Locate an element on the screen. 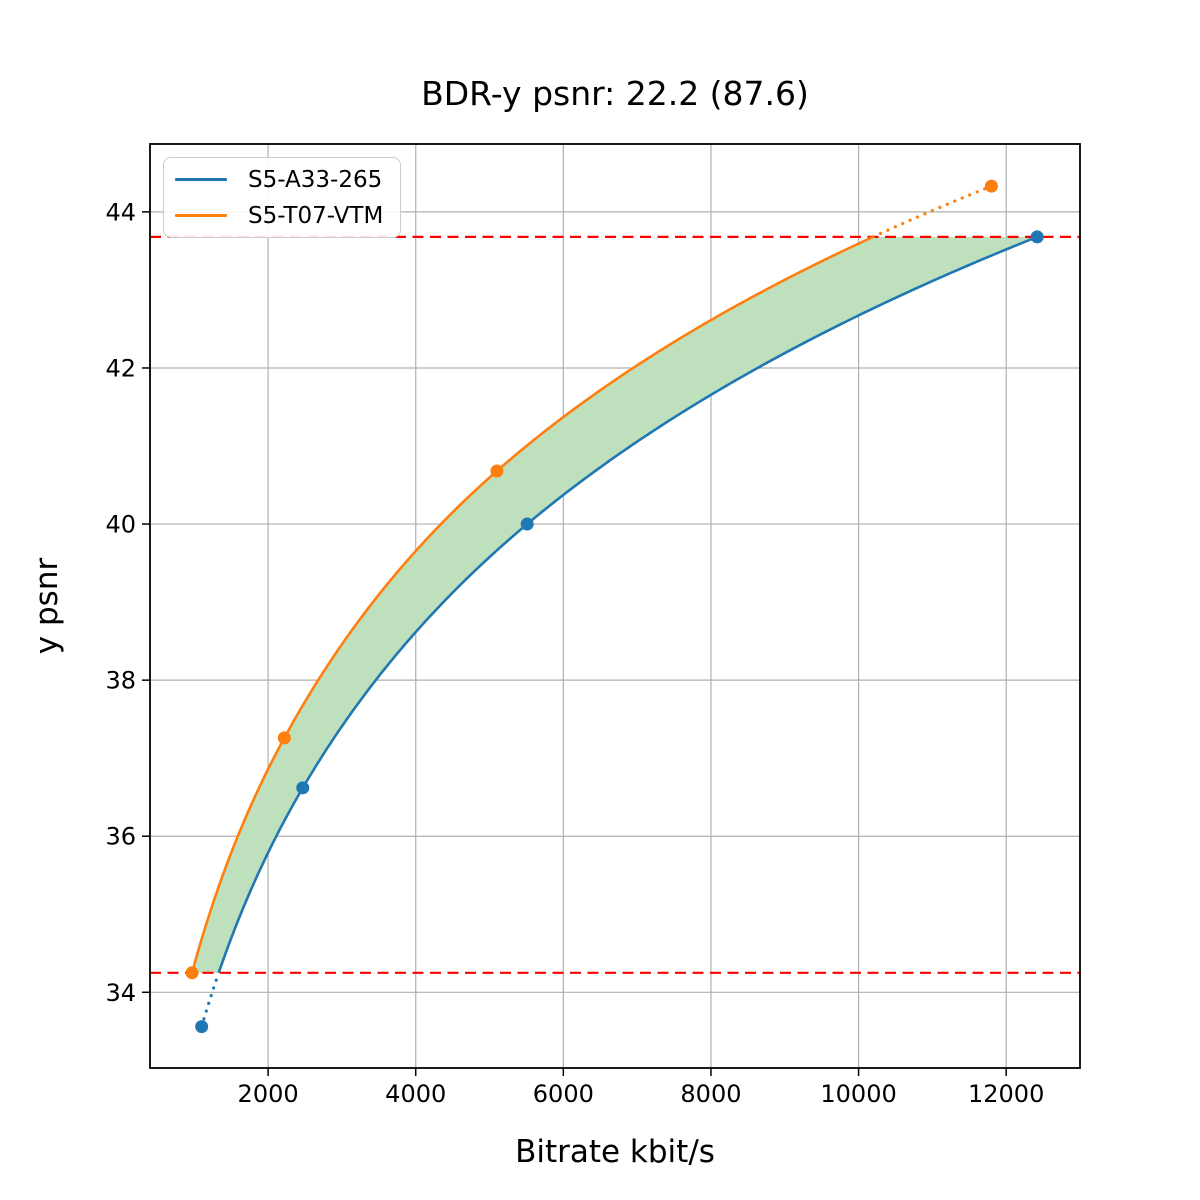 The image size is (1200, 1200). y-tick-label: 34 is located at coordinates (120, 993).